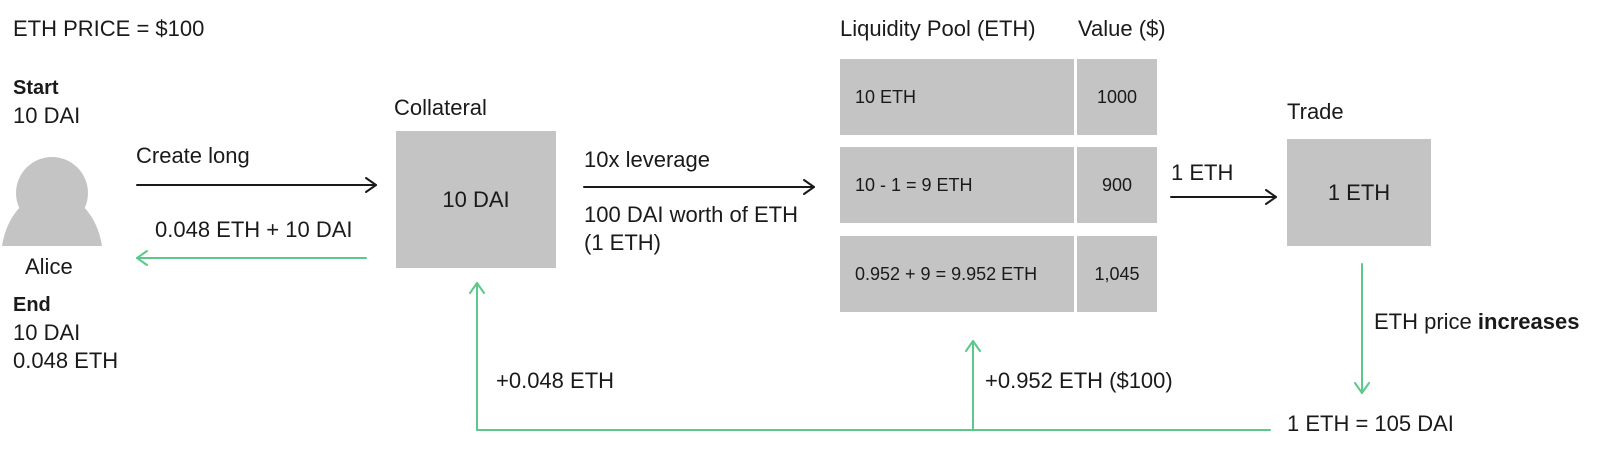 The width and height of the screenshot is (1600, 461). What do you see at coordinates (32, 305) in the screenshot?
I see `end-title: End` at bounding box center [32, 305].